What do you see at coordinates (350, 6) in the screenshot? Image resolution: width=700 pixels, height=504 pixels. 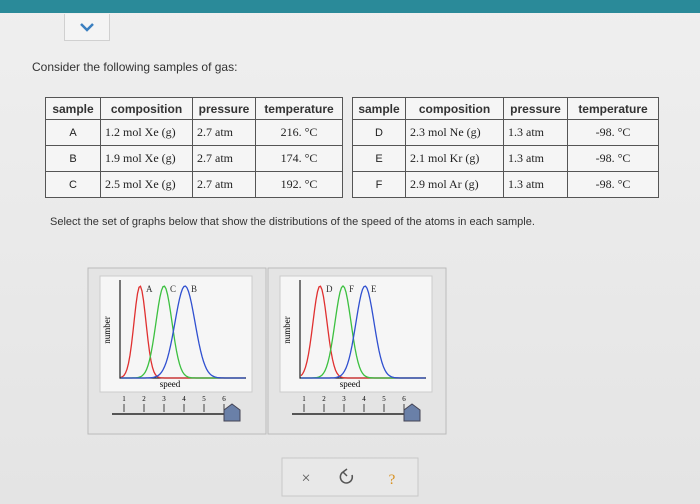 I see `top-bar` at bounding box center [350, 6].